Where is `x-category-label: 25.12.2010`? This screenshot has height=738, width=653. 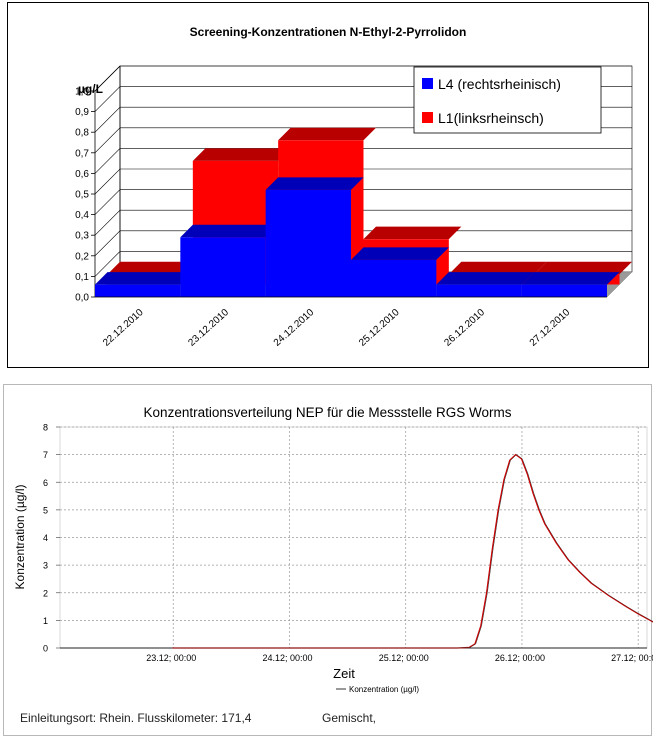
x-category-label: 25.12.2010 is located at coordinates (379, 328).